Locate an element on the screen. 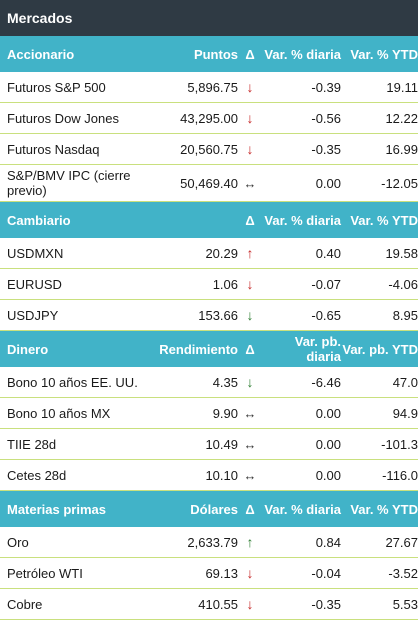 Image resolution: width=418 pixels, height=628 pixels. row-label: Oro is located at coordinates (18, 542).